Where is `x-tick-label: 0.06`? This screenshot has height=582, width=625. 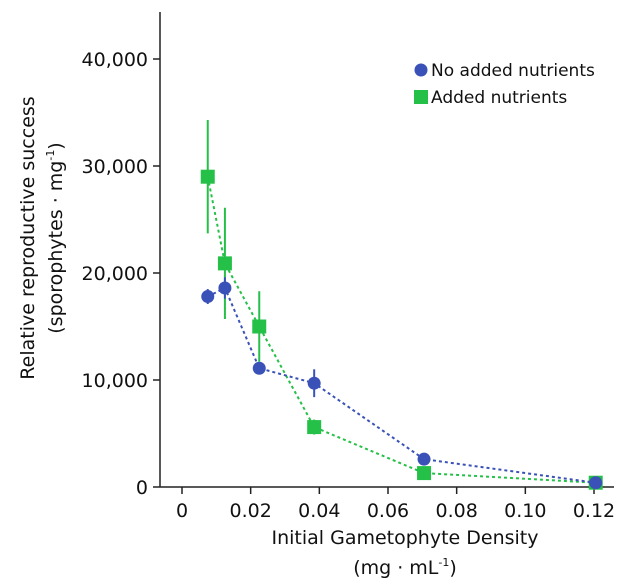 x-tick-label: 0.06 is located at coordinates (388, 511).